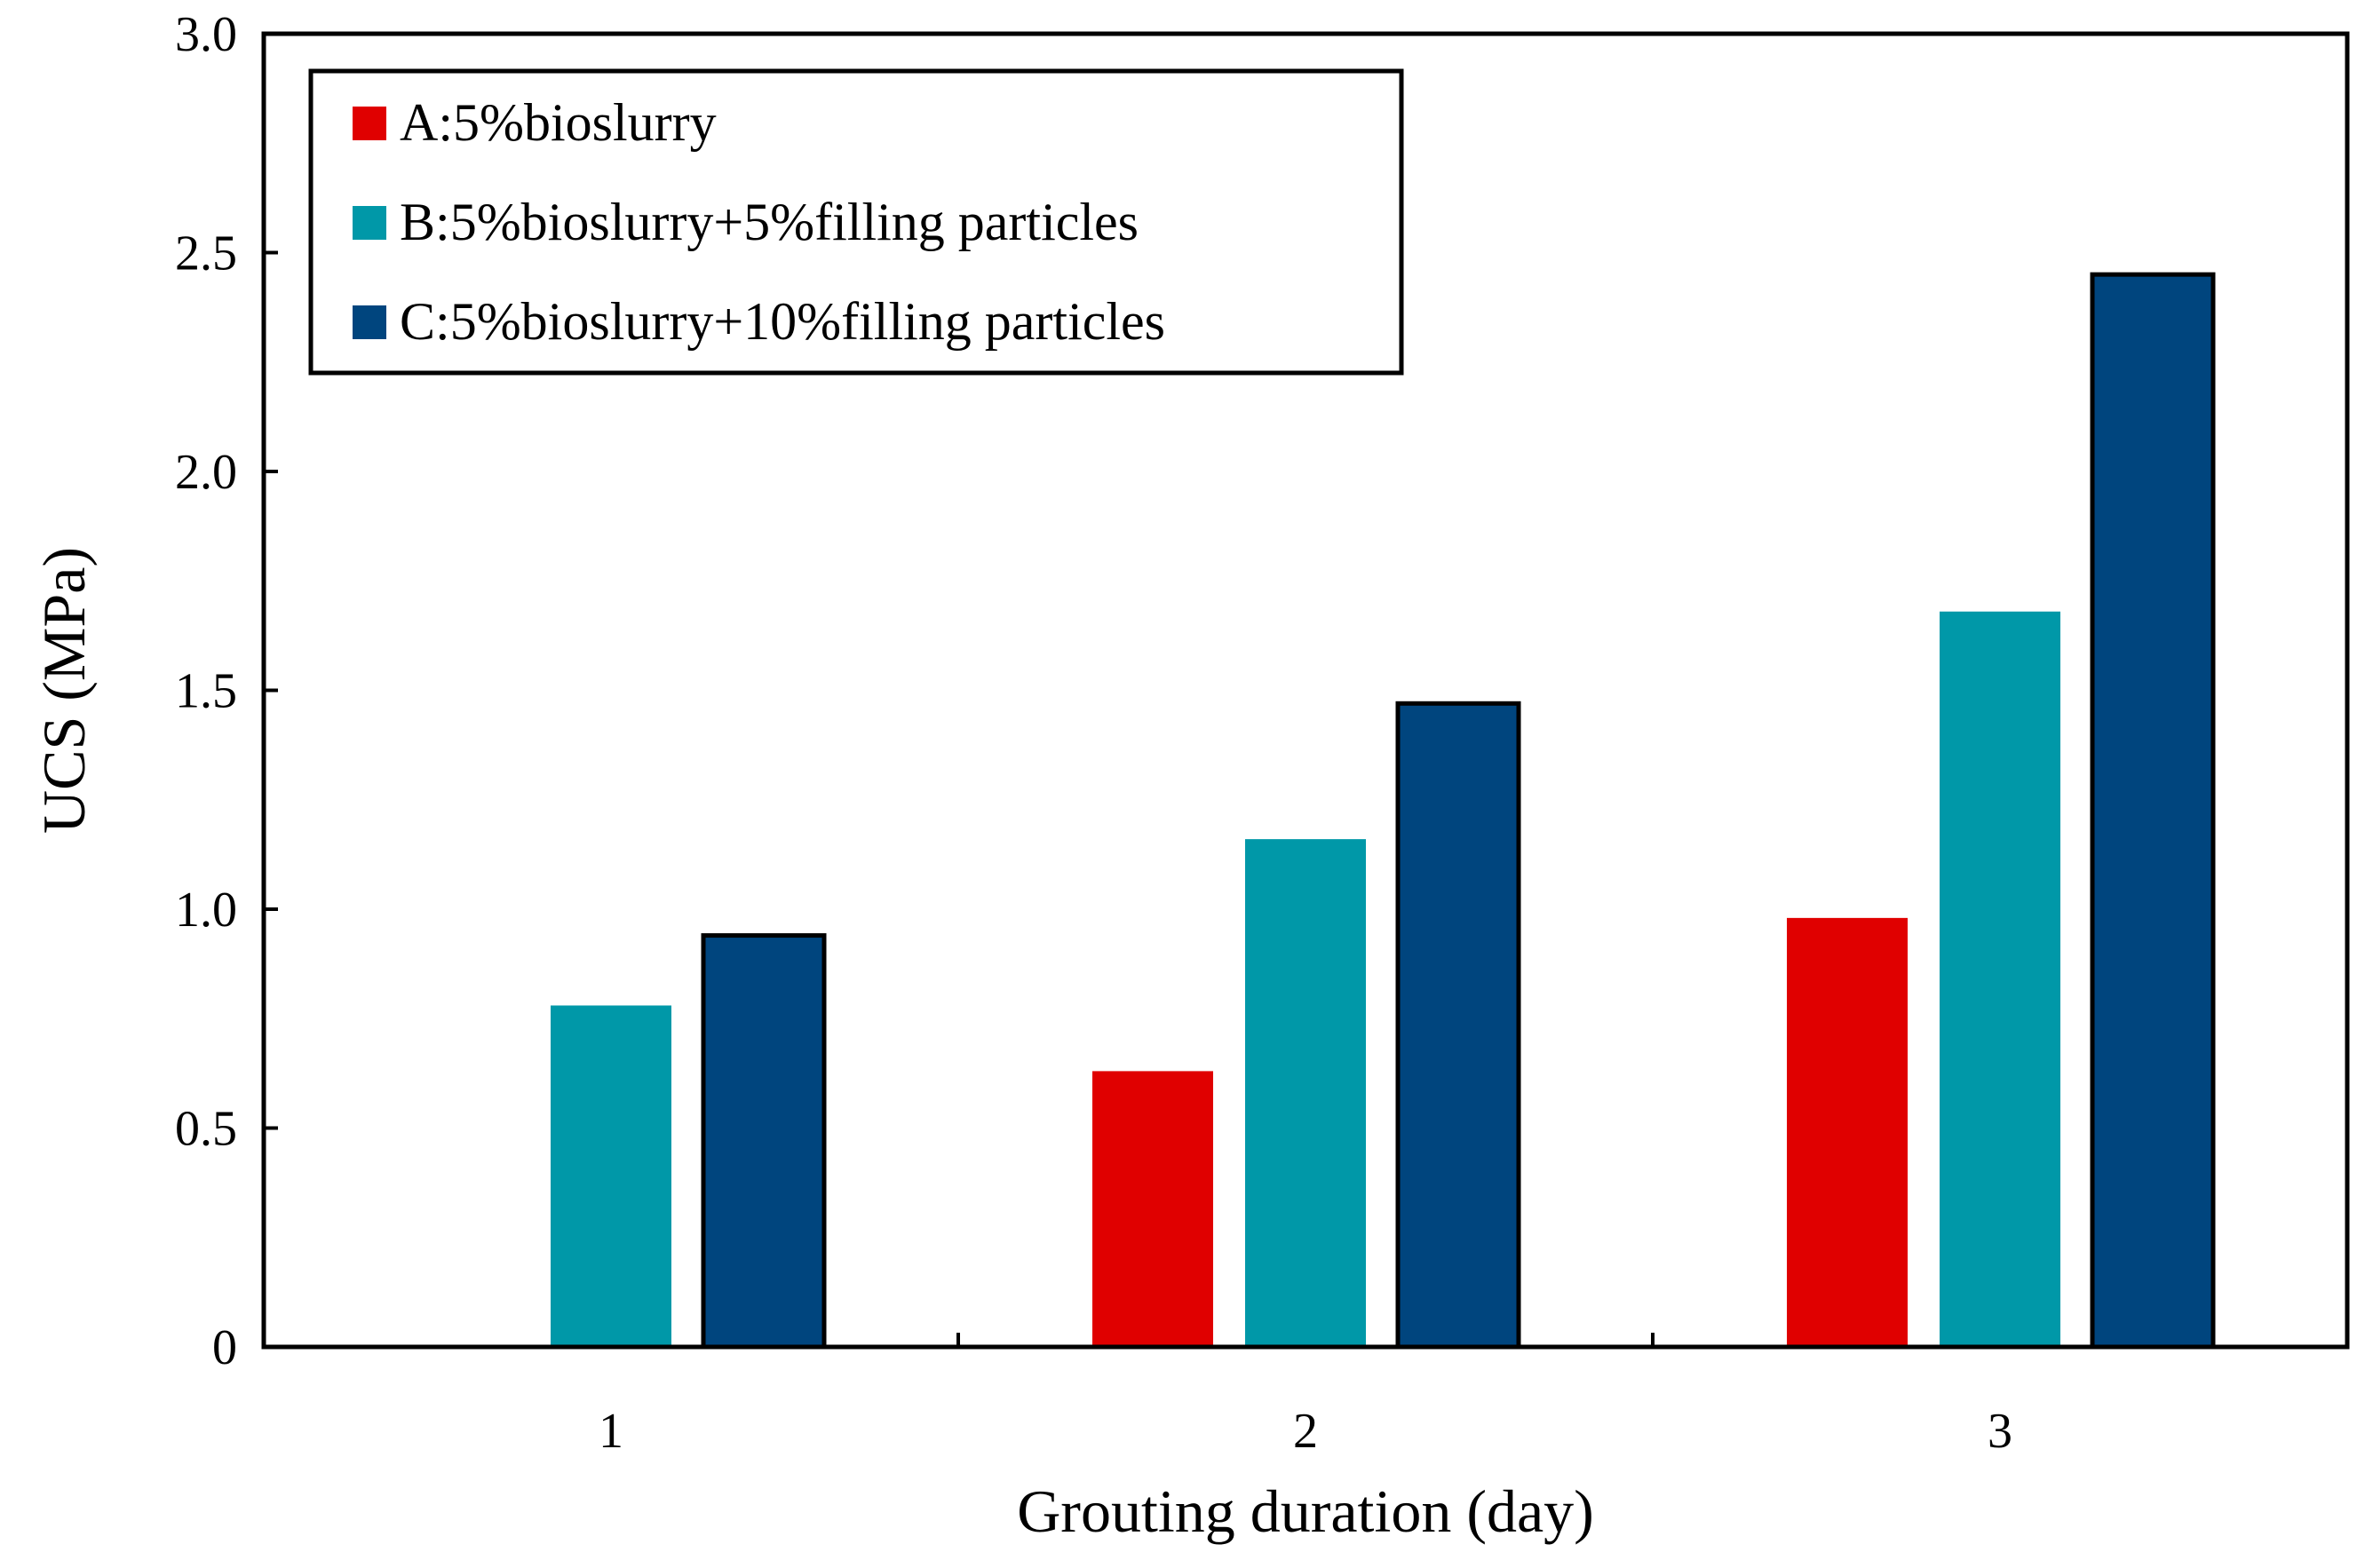  What do you see at coordinates (206, 34) in the screenshot?
I see `y-tick-label: 3.0` at bounding box center [206, 34].